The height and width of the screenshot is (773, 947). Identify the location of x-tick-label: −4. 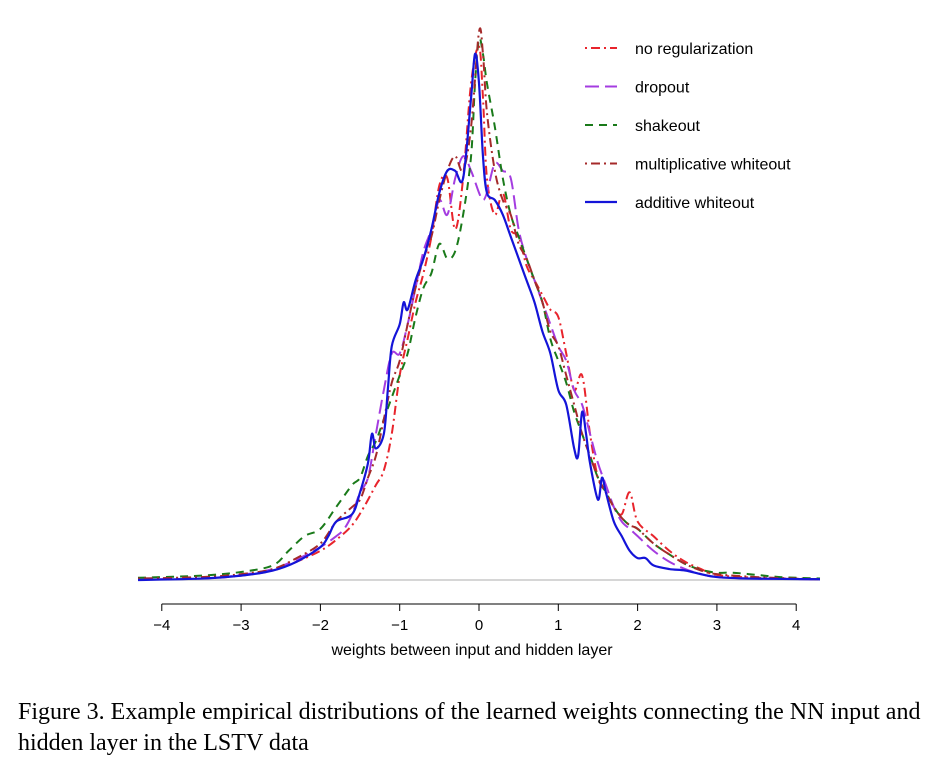
(161, 625).